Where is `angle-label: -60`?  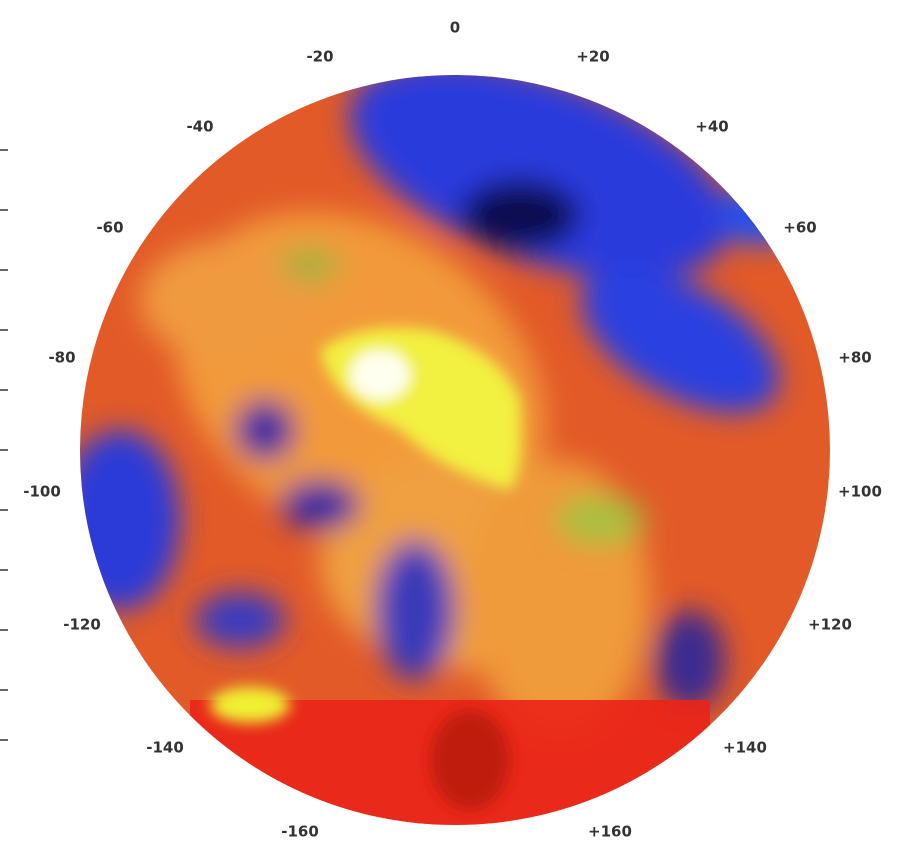 angle-label: -60 is located at coordinates (109, 228).